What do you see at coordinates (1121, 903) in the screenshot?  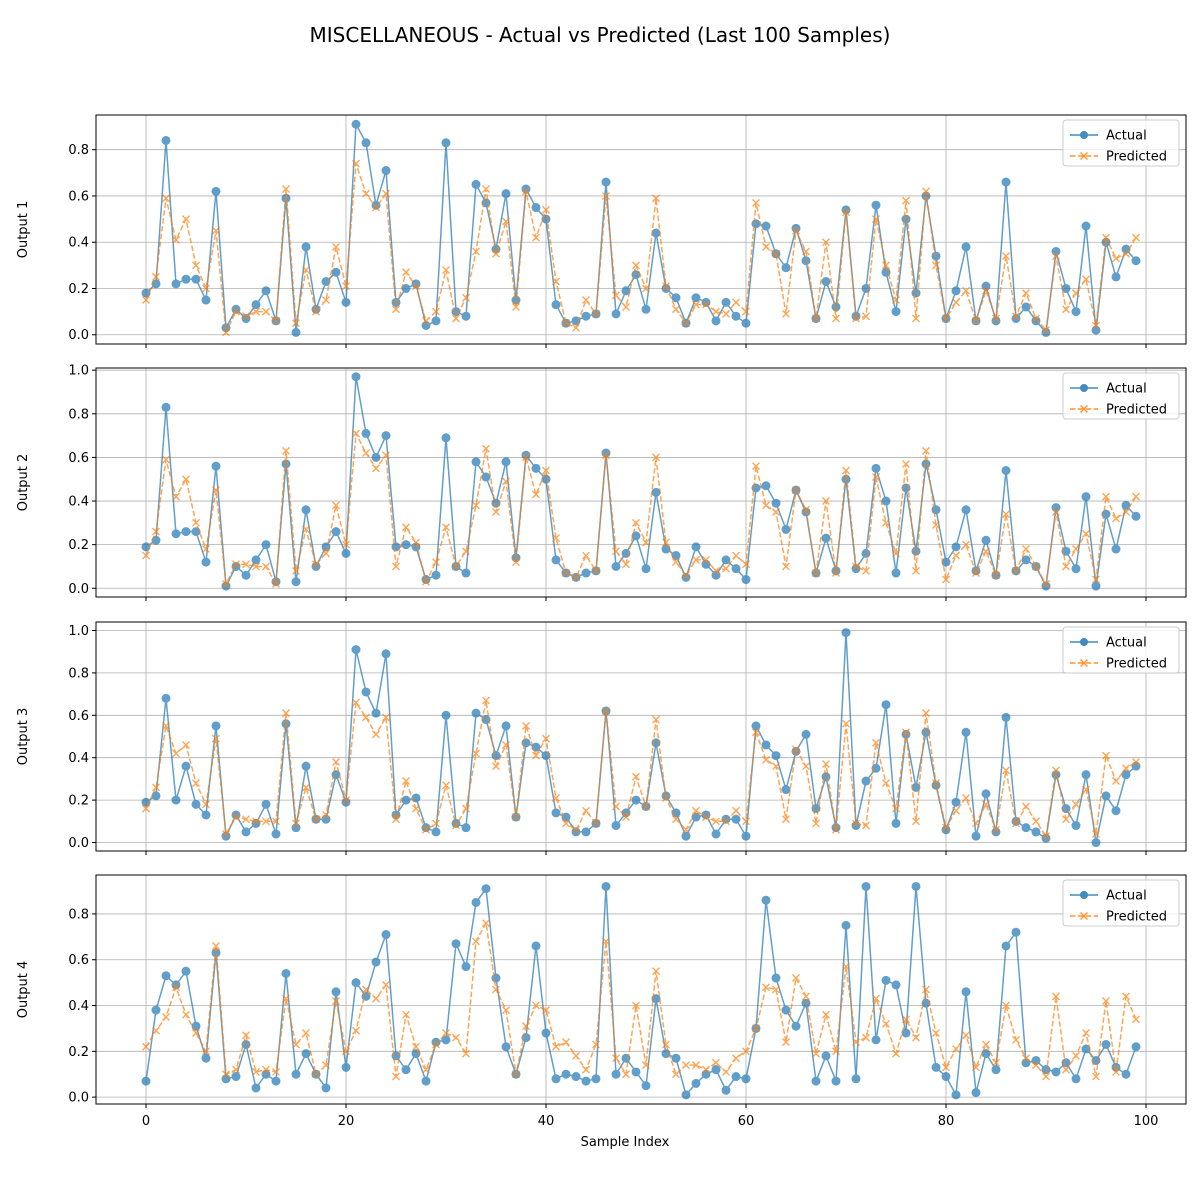 I see `legend-box` at bounding box center [1121, 903].